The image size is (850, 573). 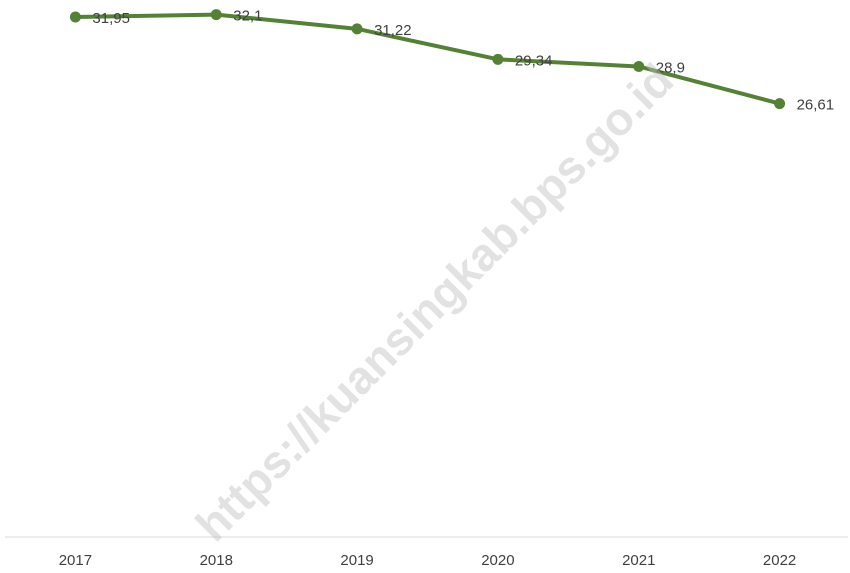 What do you see at coordinates (779, 560) in the screenshot?
I see `x-tick-label: 2022` at bounding box center [779, 560].